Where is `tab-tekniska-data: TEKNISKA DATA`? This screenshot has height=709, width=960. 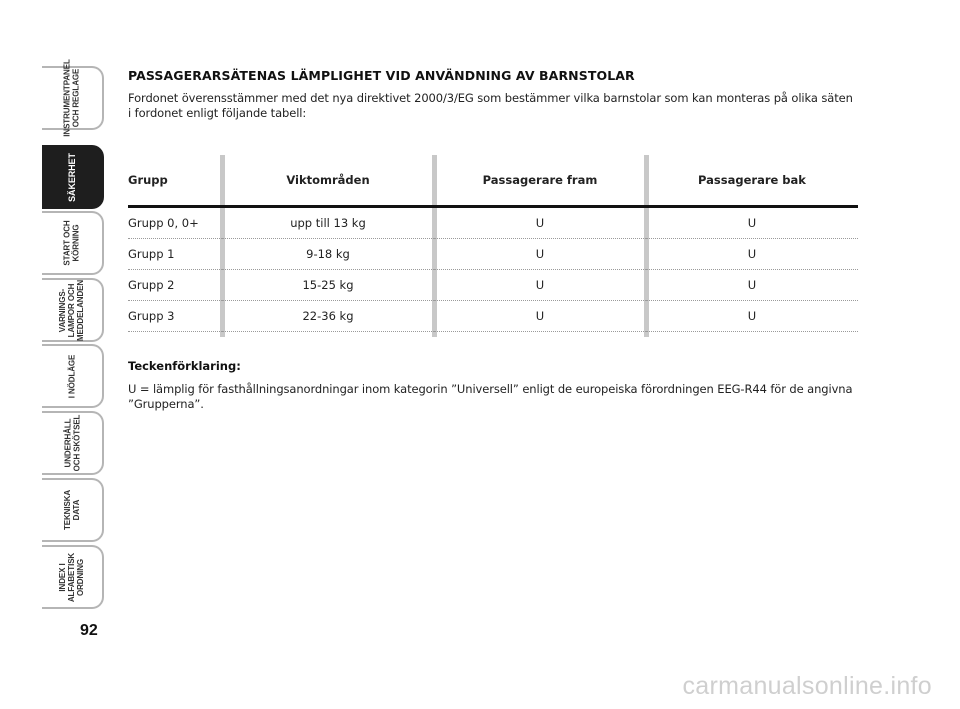
tab-tekniska-data: TEKNISKA DATA is located at coordinates (73, 510).